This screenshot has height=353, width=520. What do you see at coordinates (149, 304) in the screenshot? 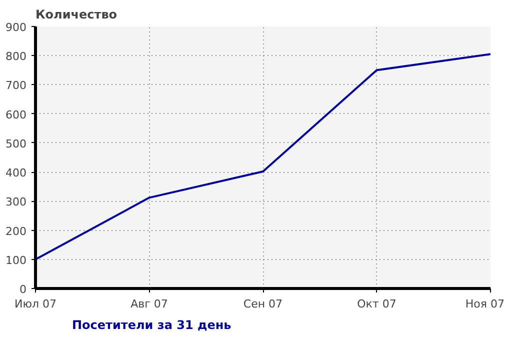
I see `x-tick-label: Авг 07` at bounding box center [149, 304].